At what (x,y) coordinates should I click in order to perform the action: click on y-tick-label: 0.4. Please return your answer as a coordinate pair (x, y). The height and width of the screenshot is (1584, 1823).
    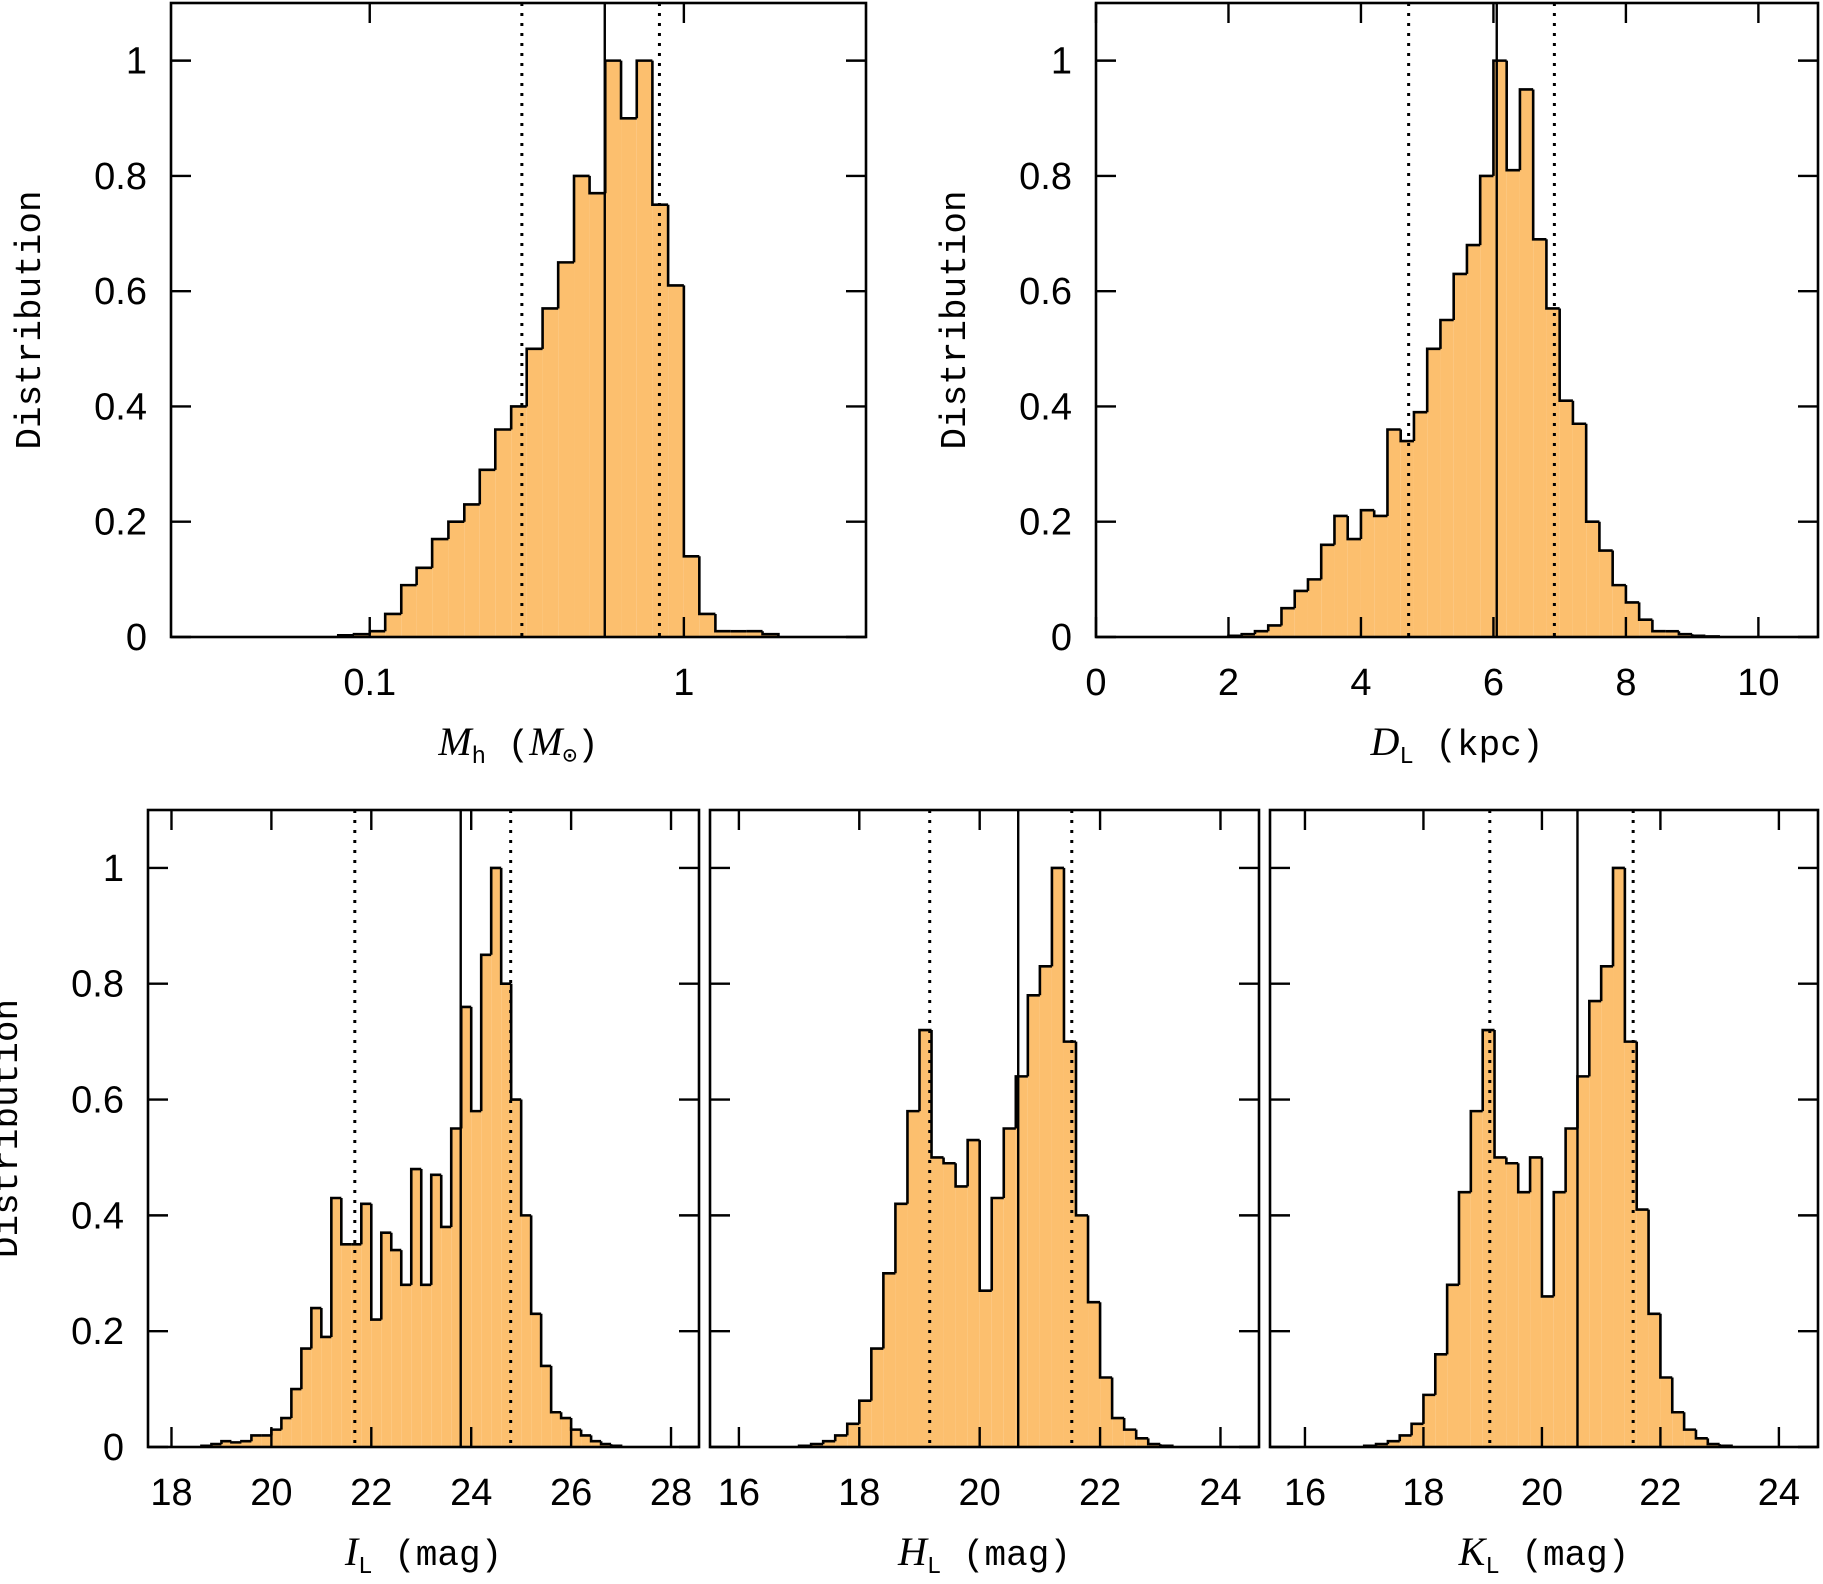
    Looking at the image, I should click on (120, 407).